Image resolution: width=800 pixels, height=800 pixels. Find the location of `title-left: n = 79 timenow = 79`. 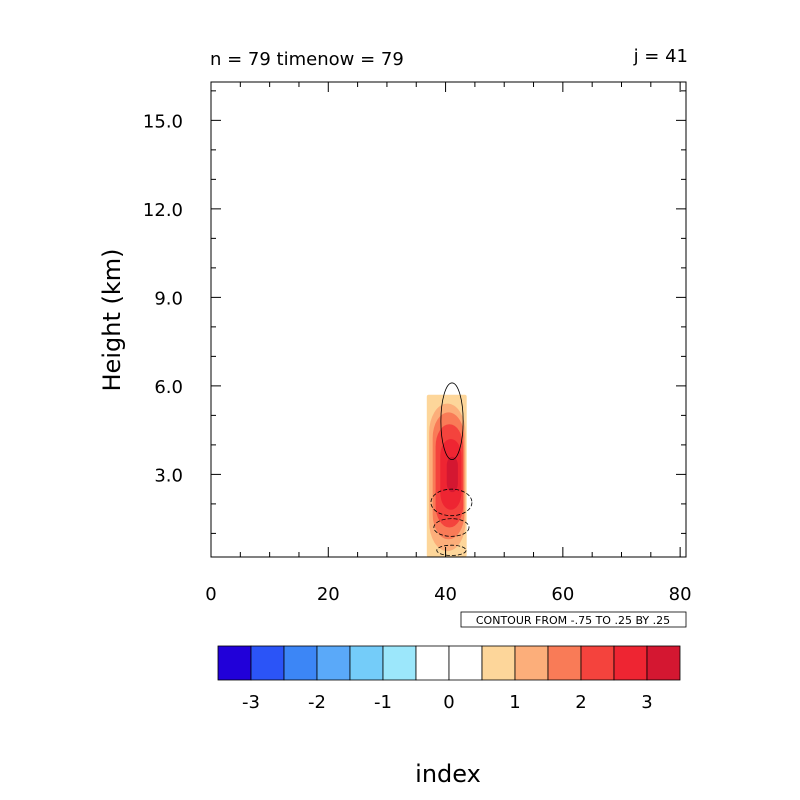

title-left: n = 79 timenow = 79 is located at coordinates (307, 59).